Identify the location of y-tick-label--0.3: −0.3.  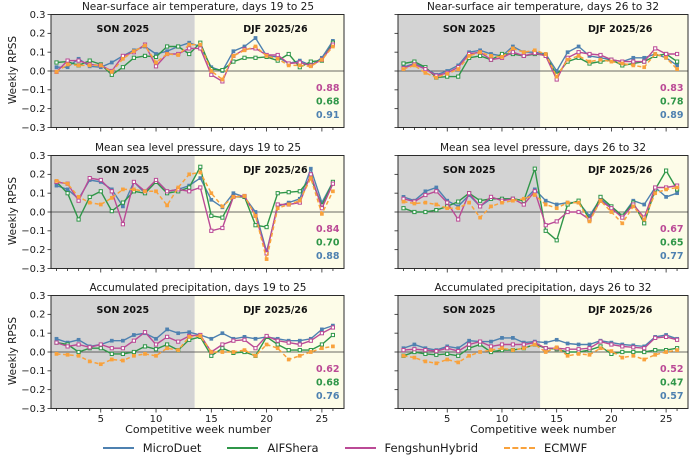
(33, 409).